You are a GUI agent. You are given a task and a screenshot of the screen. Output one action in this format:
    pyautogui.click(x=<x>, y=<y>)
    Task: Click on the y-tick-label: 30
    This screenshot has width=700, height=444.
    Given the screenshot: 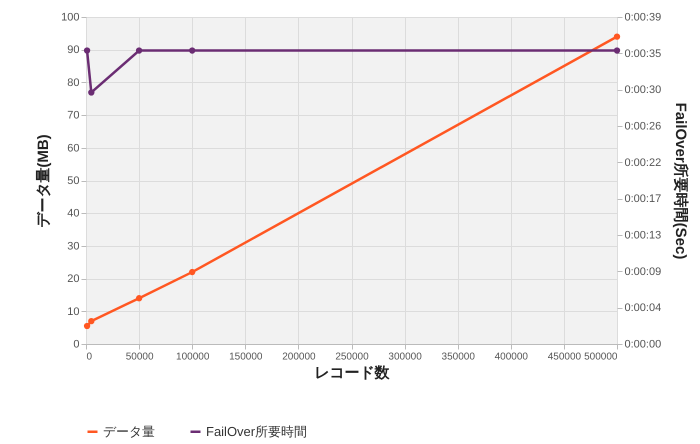 What is the action you would take?
    pyautogui.click(x=73, y=246)
    